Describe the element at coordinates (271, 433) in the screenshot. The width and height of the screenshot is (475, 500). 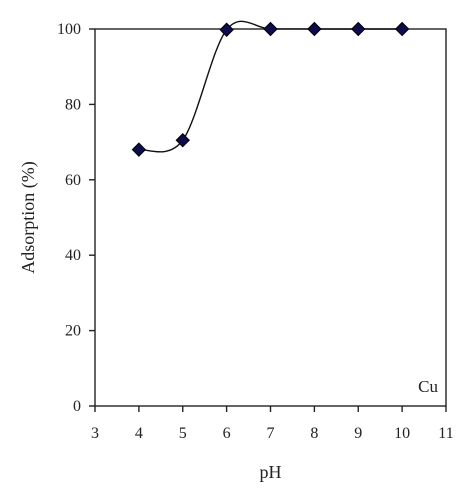
I see `x-tick-label: 7` at that location.